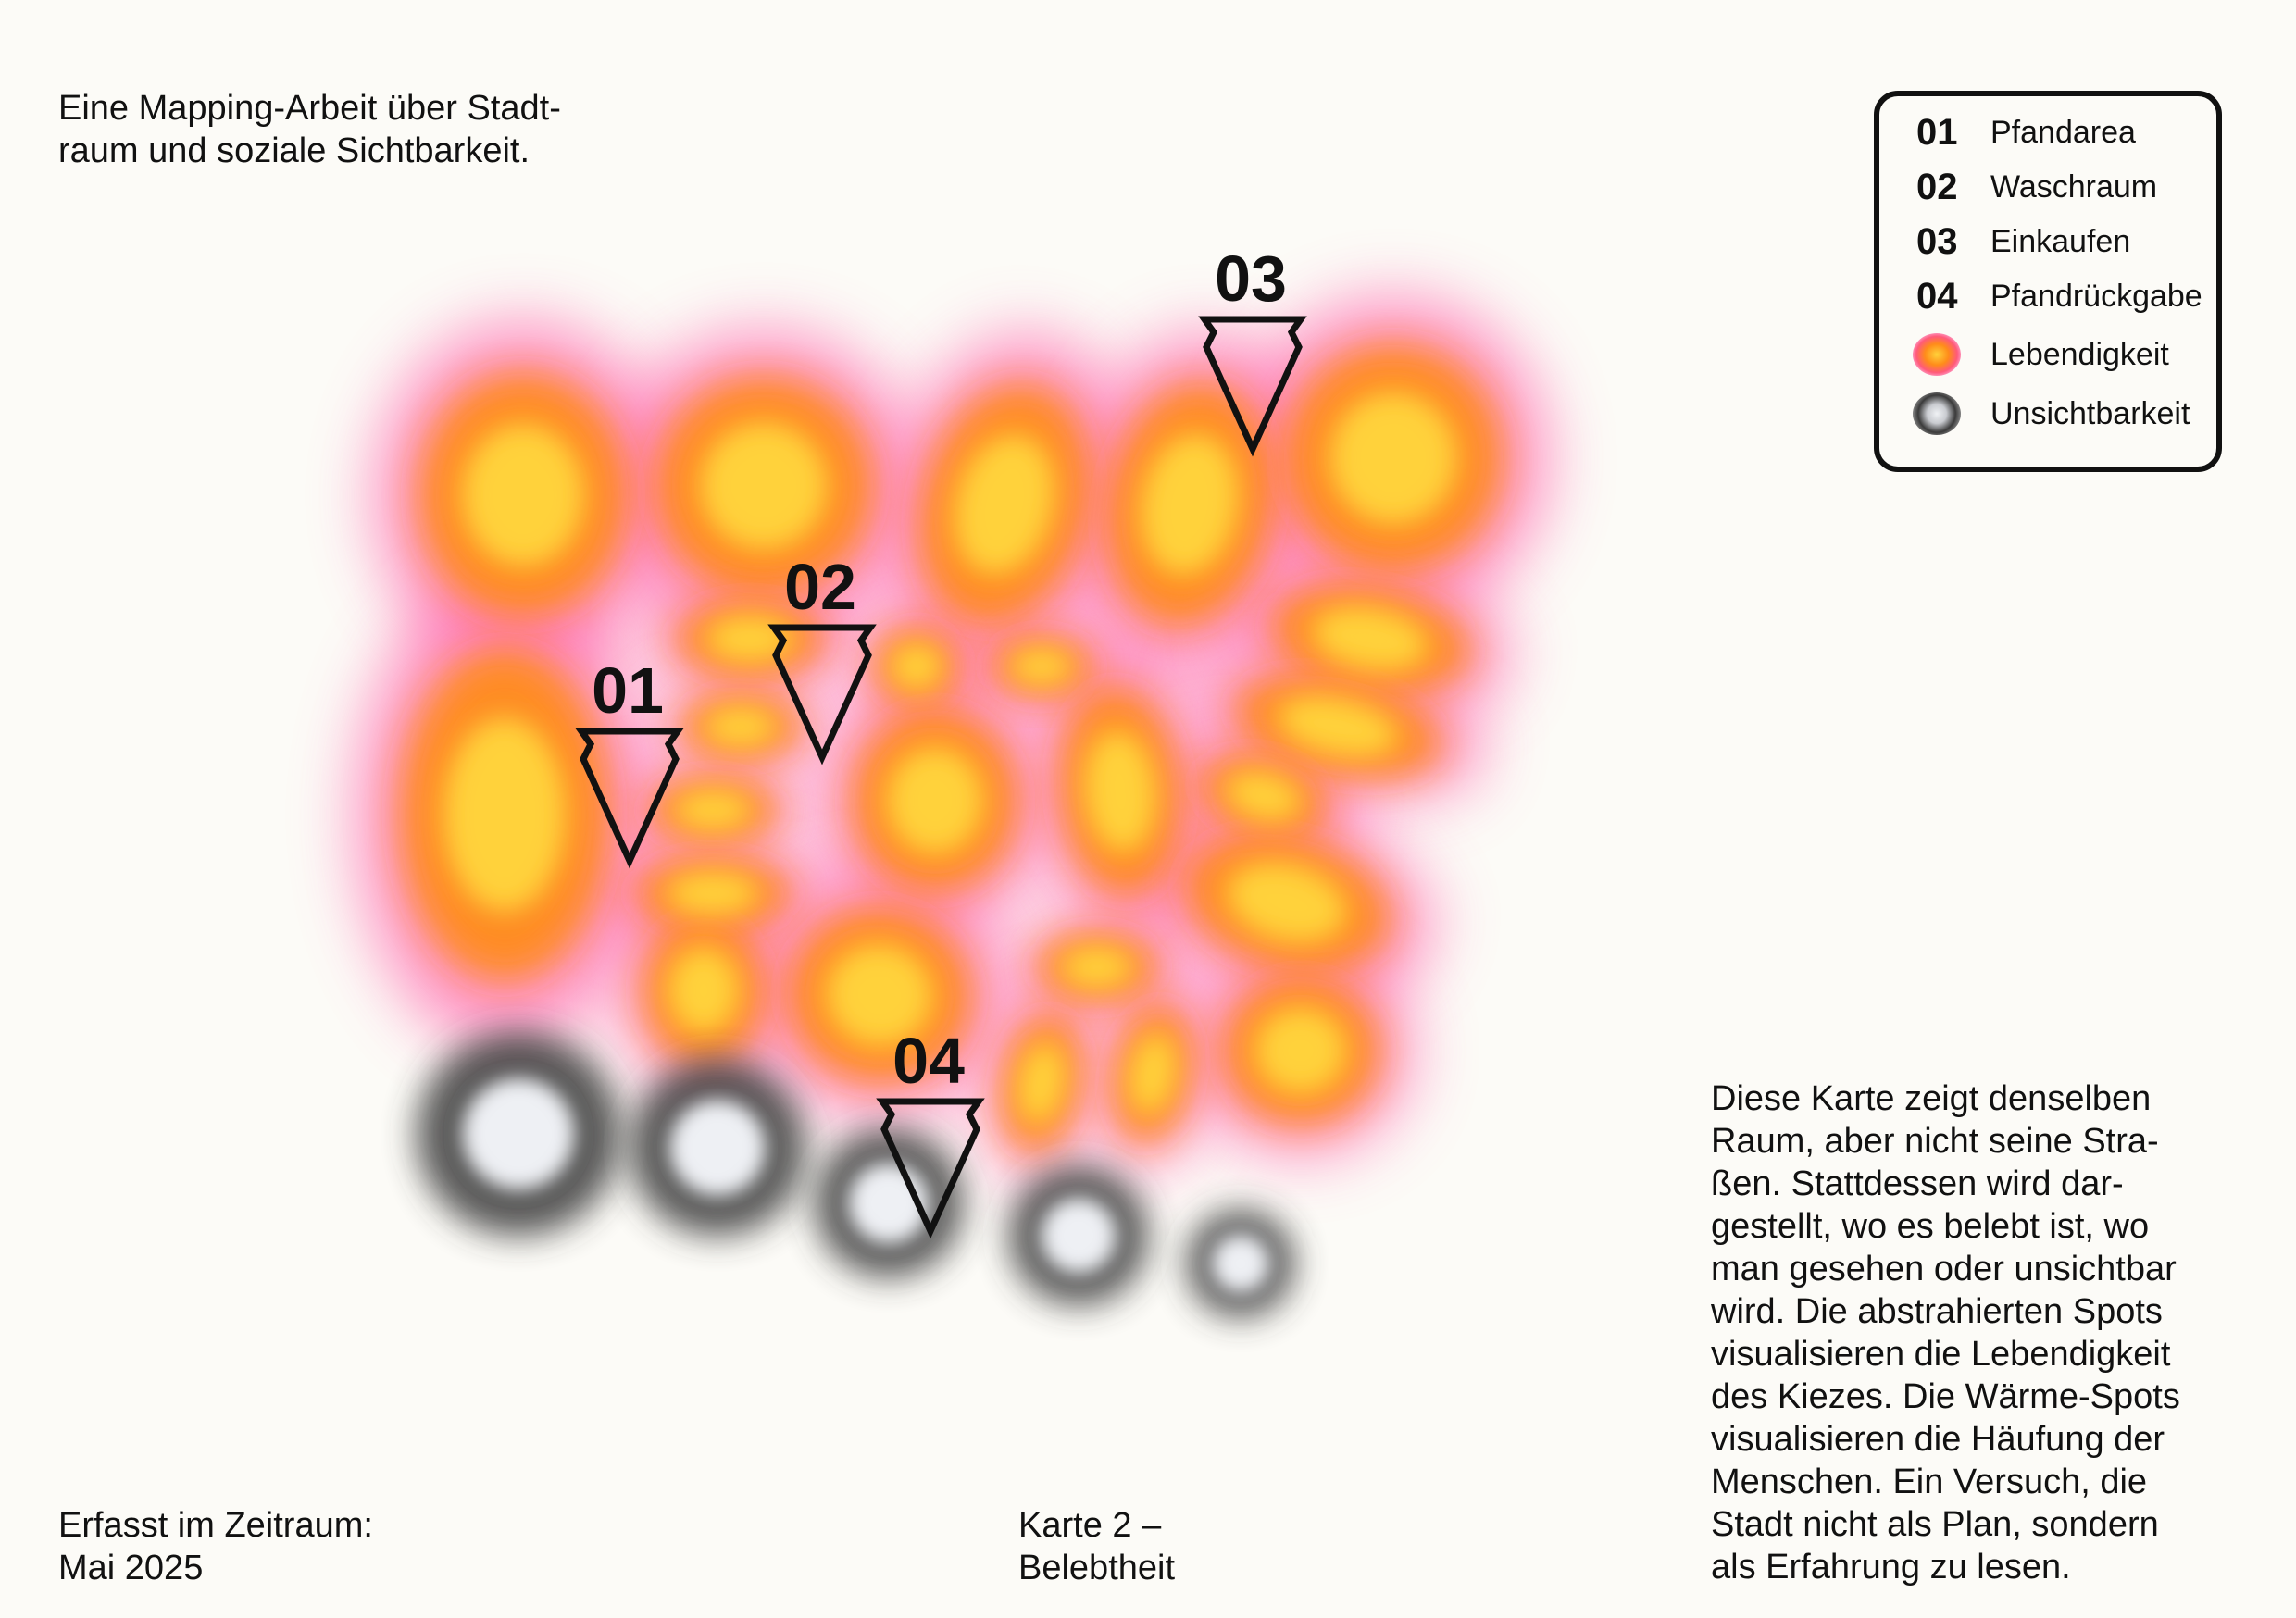  Describe the element at coordinates (928, 1061) in the screenshot. I see `marker-label: 04` at that location.